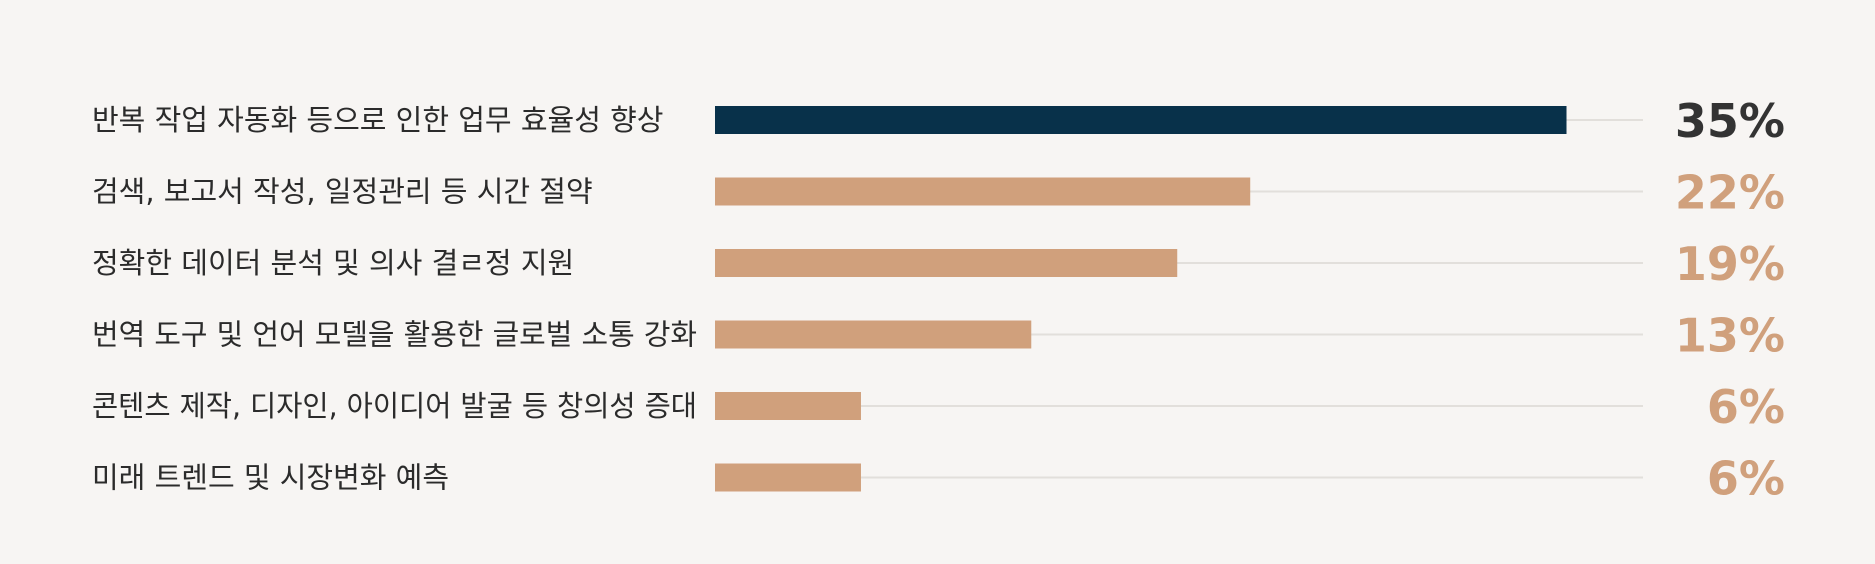  What do you see at coordinates (270, 478) in the screenshot?
I see `category-label: 미래 트렌드 및 시장변화 예측` at bounding box center [270, 478].